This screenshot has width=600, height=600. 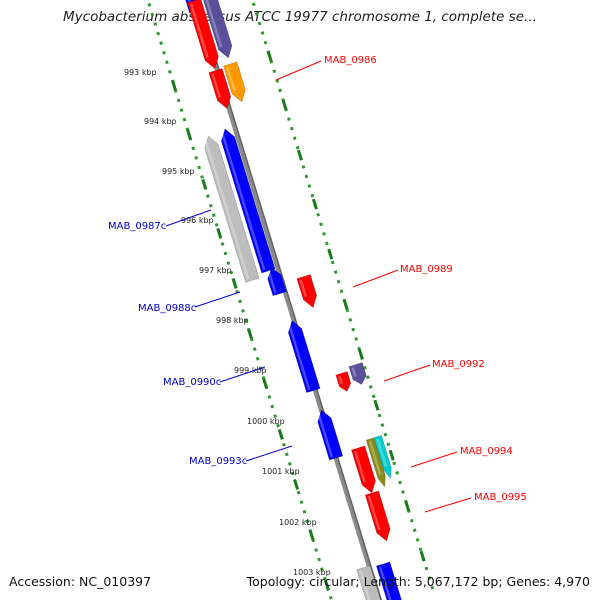 I want to click on gene-label-mab-0992: MAB_0992, so click(x=458, y=364).